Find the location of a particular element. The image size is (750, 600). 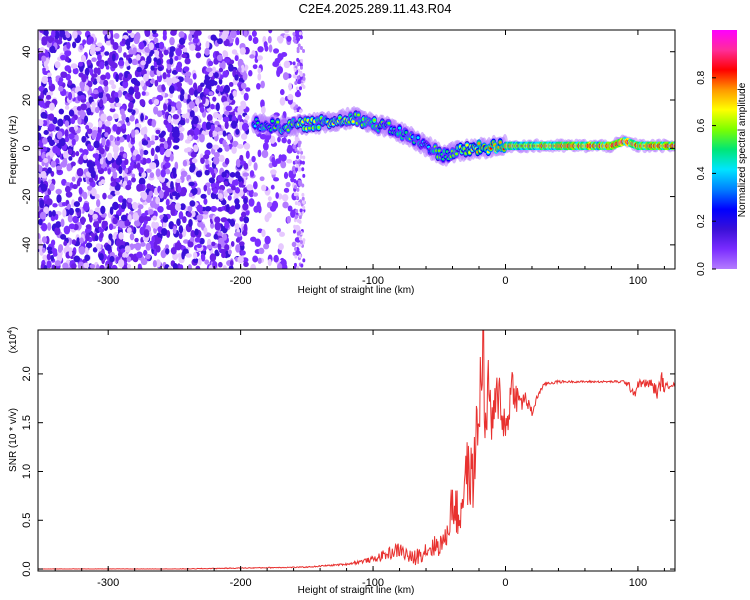

snr-x-tick-label: -200 is located at coordinates (241, 583).